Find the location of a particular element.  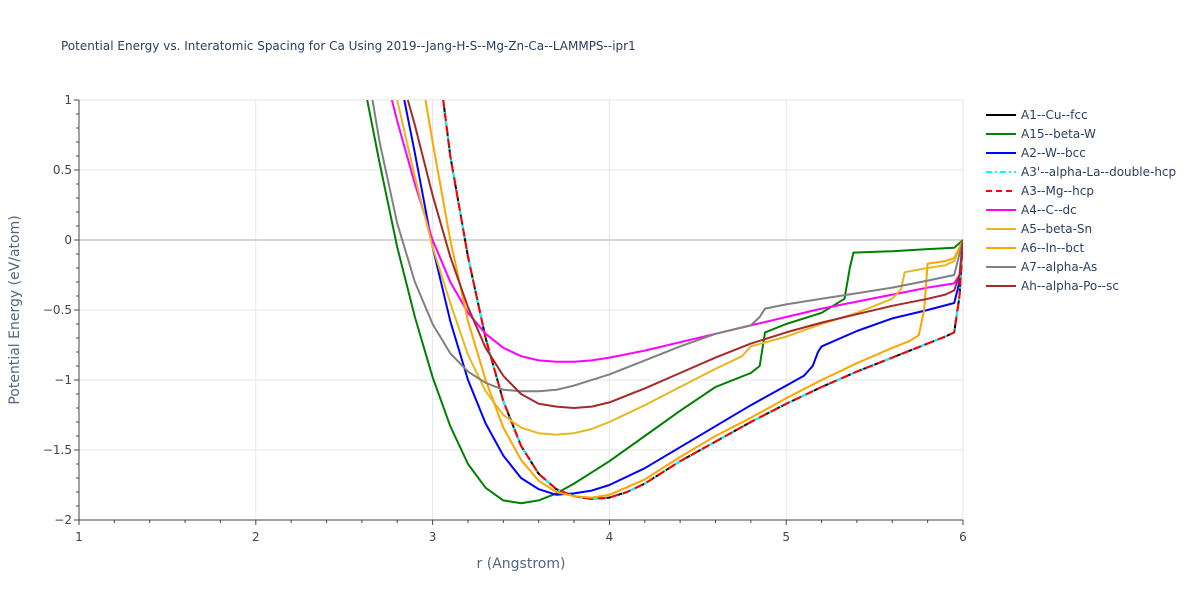

y-axis-title: Potential Energy (eV/atom) is located at coordinates (15, 309).